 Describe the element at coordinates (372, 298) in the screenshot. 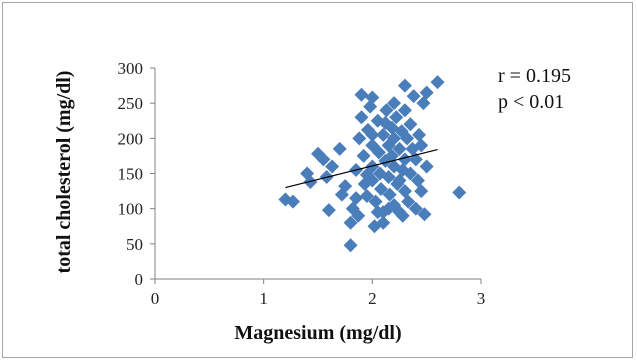

I see `x-tick-label: 2` at that location.